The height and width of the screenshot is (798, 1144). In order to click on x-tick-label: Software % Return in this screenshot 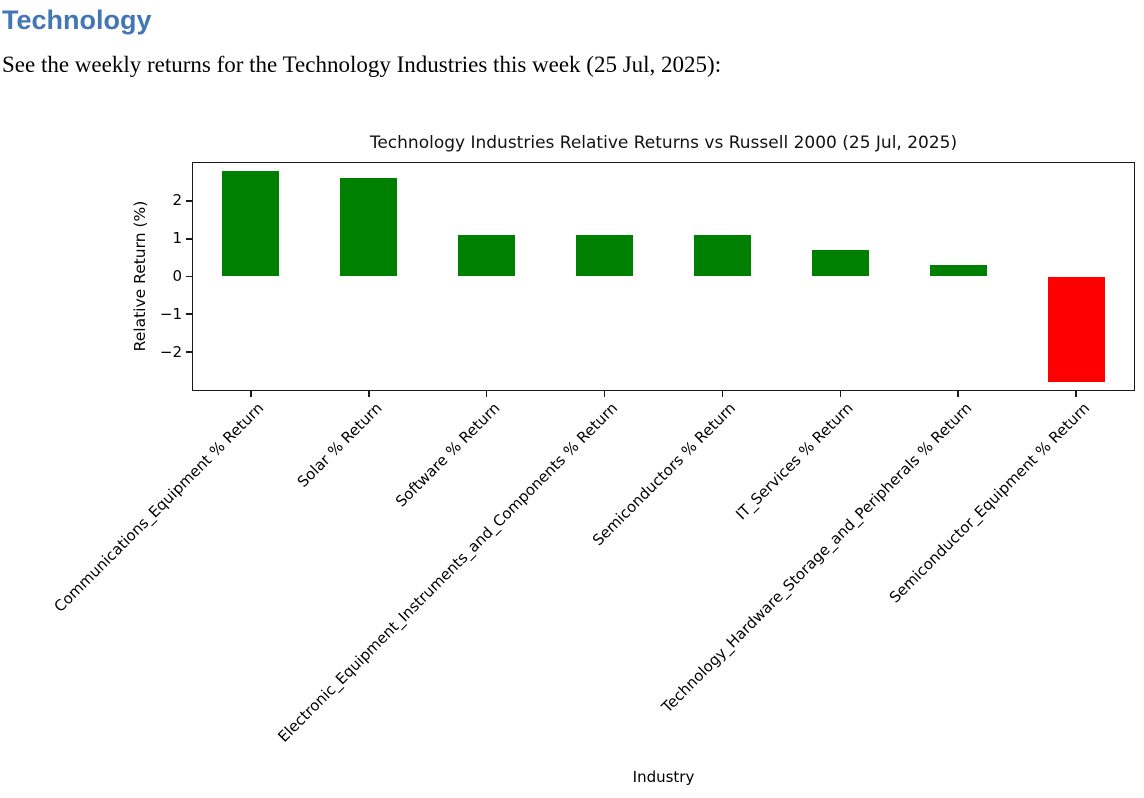, I will do `click(447, 455)`.